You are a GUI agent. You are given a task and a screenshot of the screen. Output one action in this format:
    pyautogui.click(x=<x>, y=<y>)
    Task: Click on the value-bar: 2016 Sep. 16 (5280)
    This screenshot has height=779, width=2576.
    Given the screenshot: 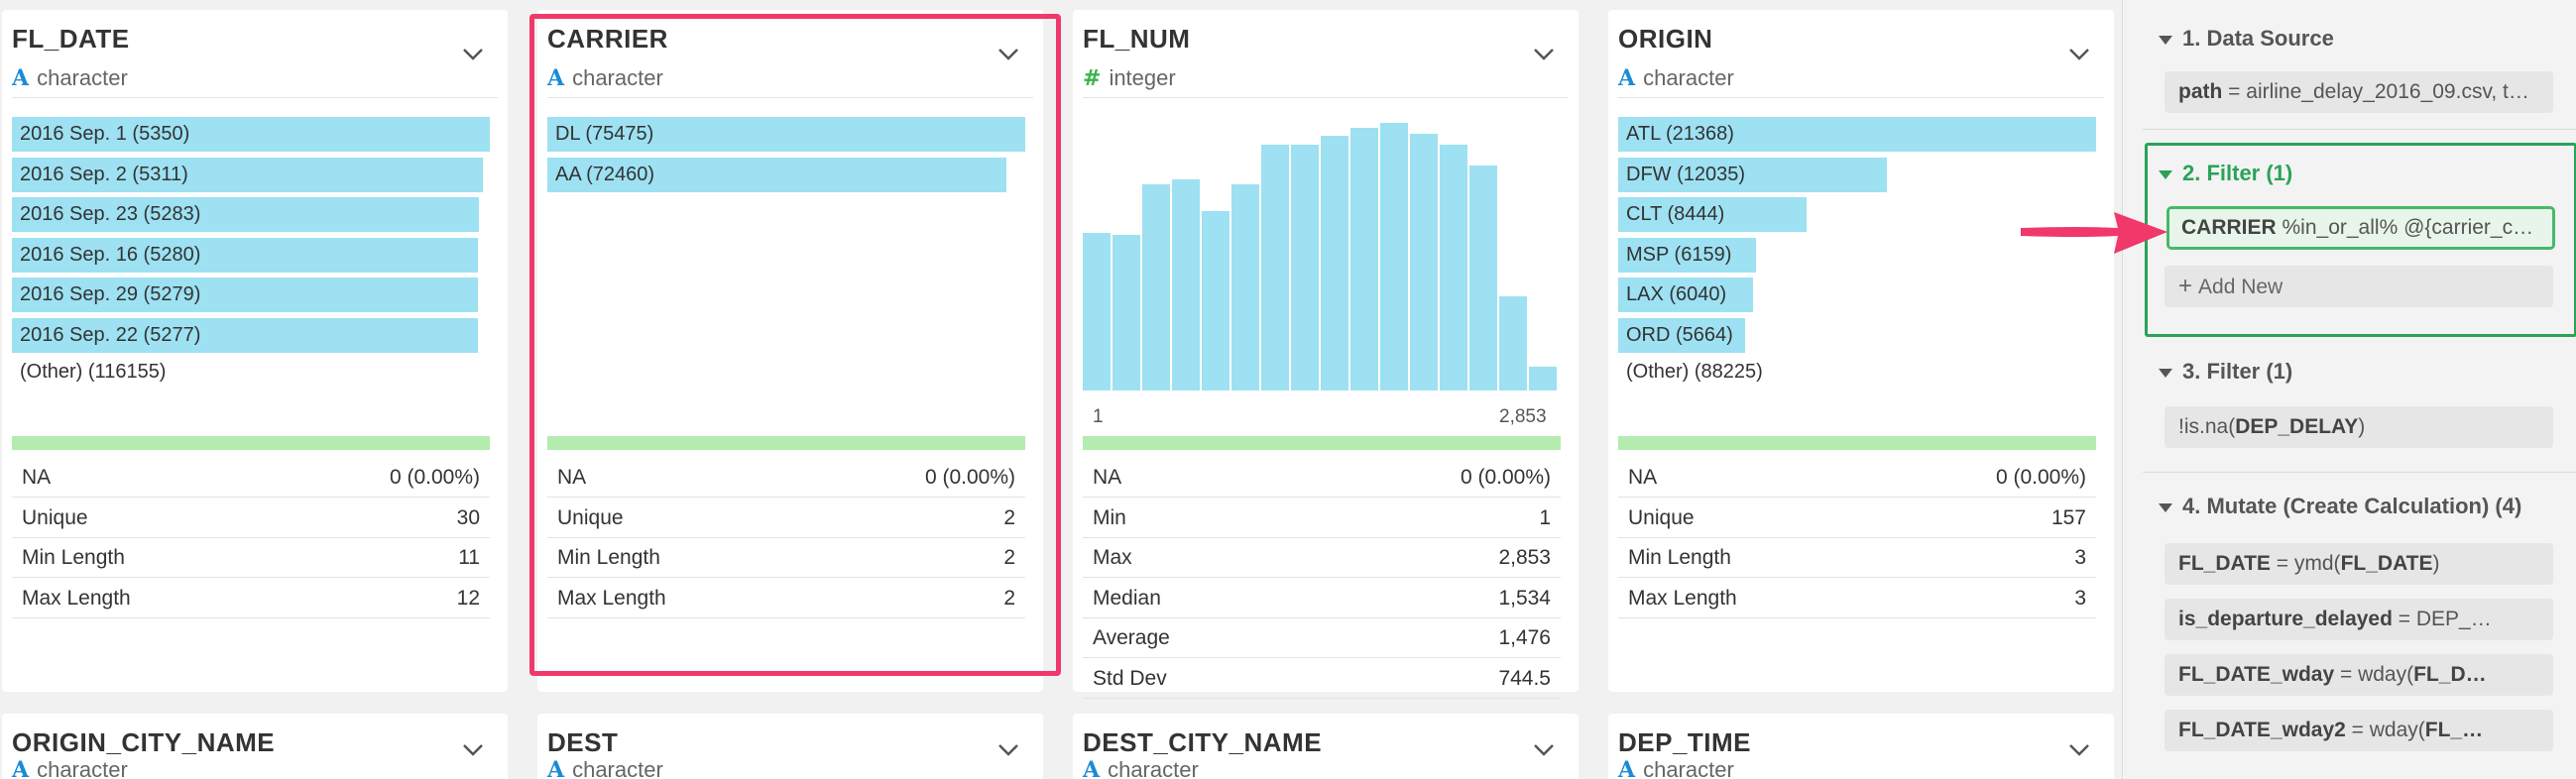 What is the action you would take?
    pyautogui.click(x=245, y=255)
    